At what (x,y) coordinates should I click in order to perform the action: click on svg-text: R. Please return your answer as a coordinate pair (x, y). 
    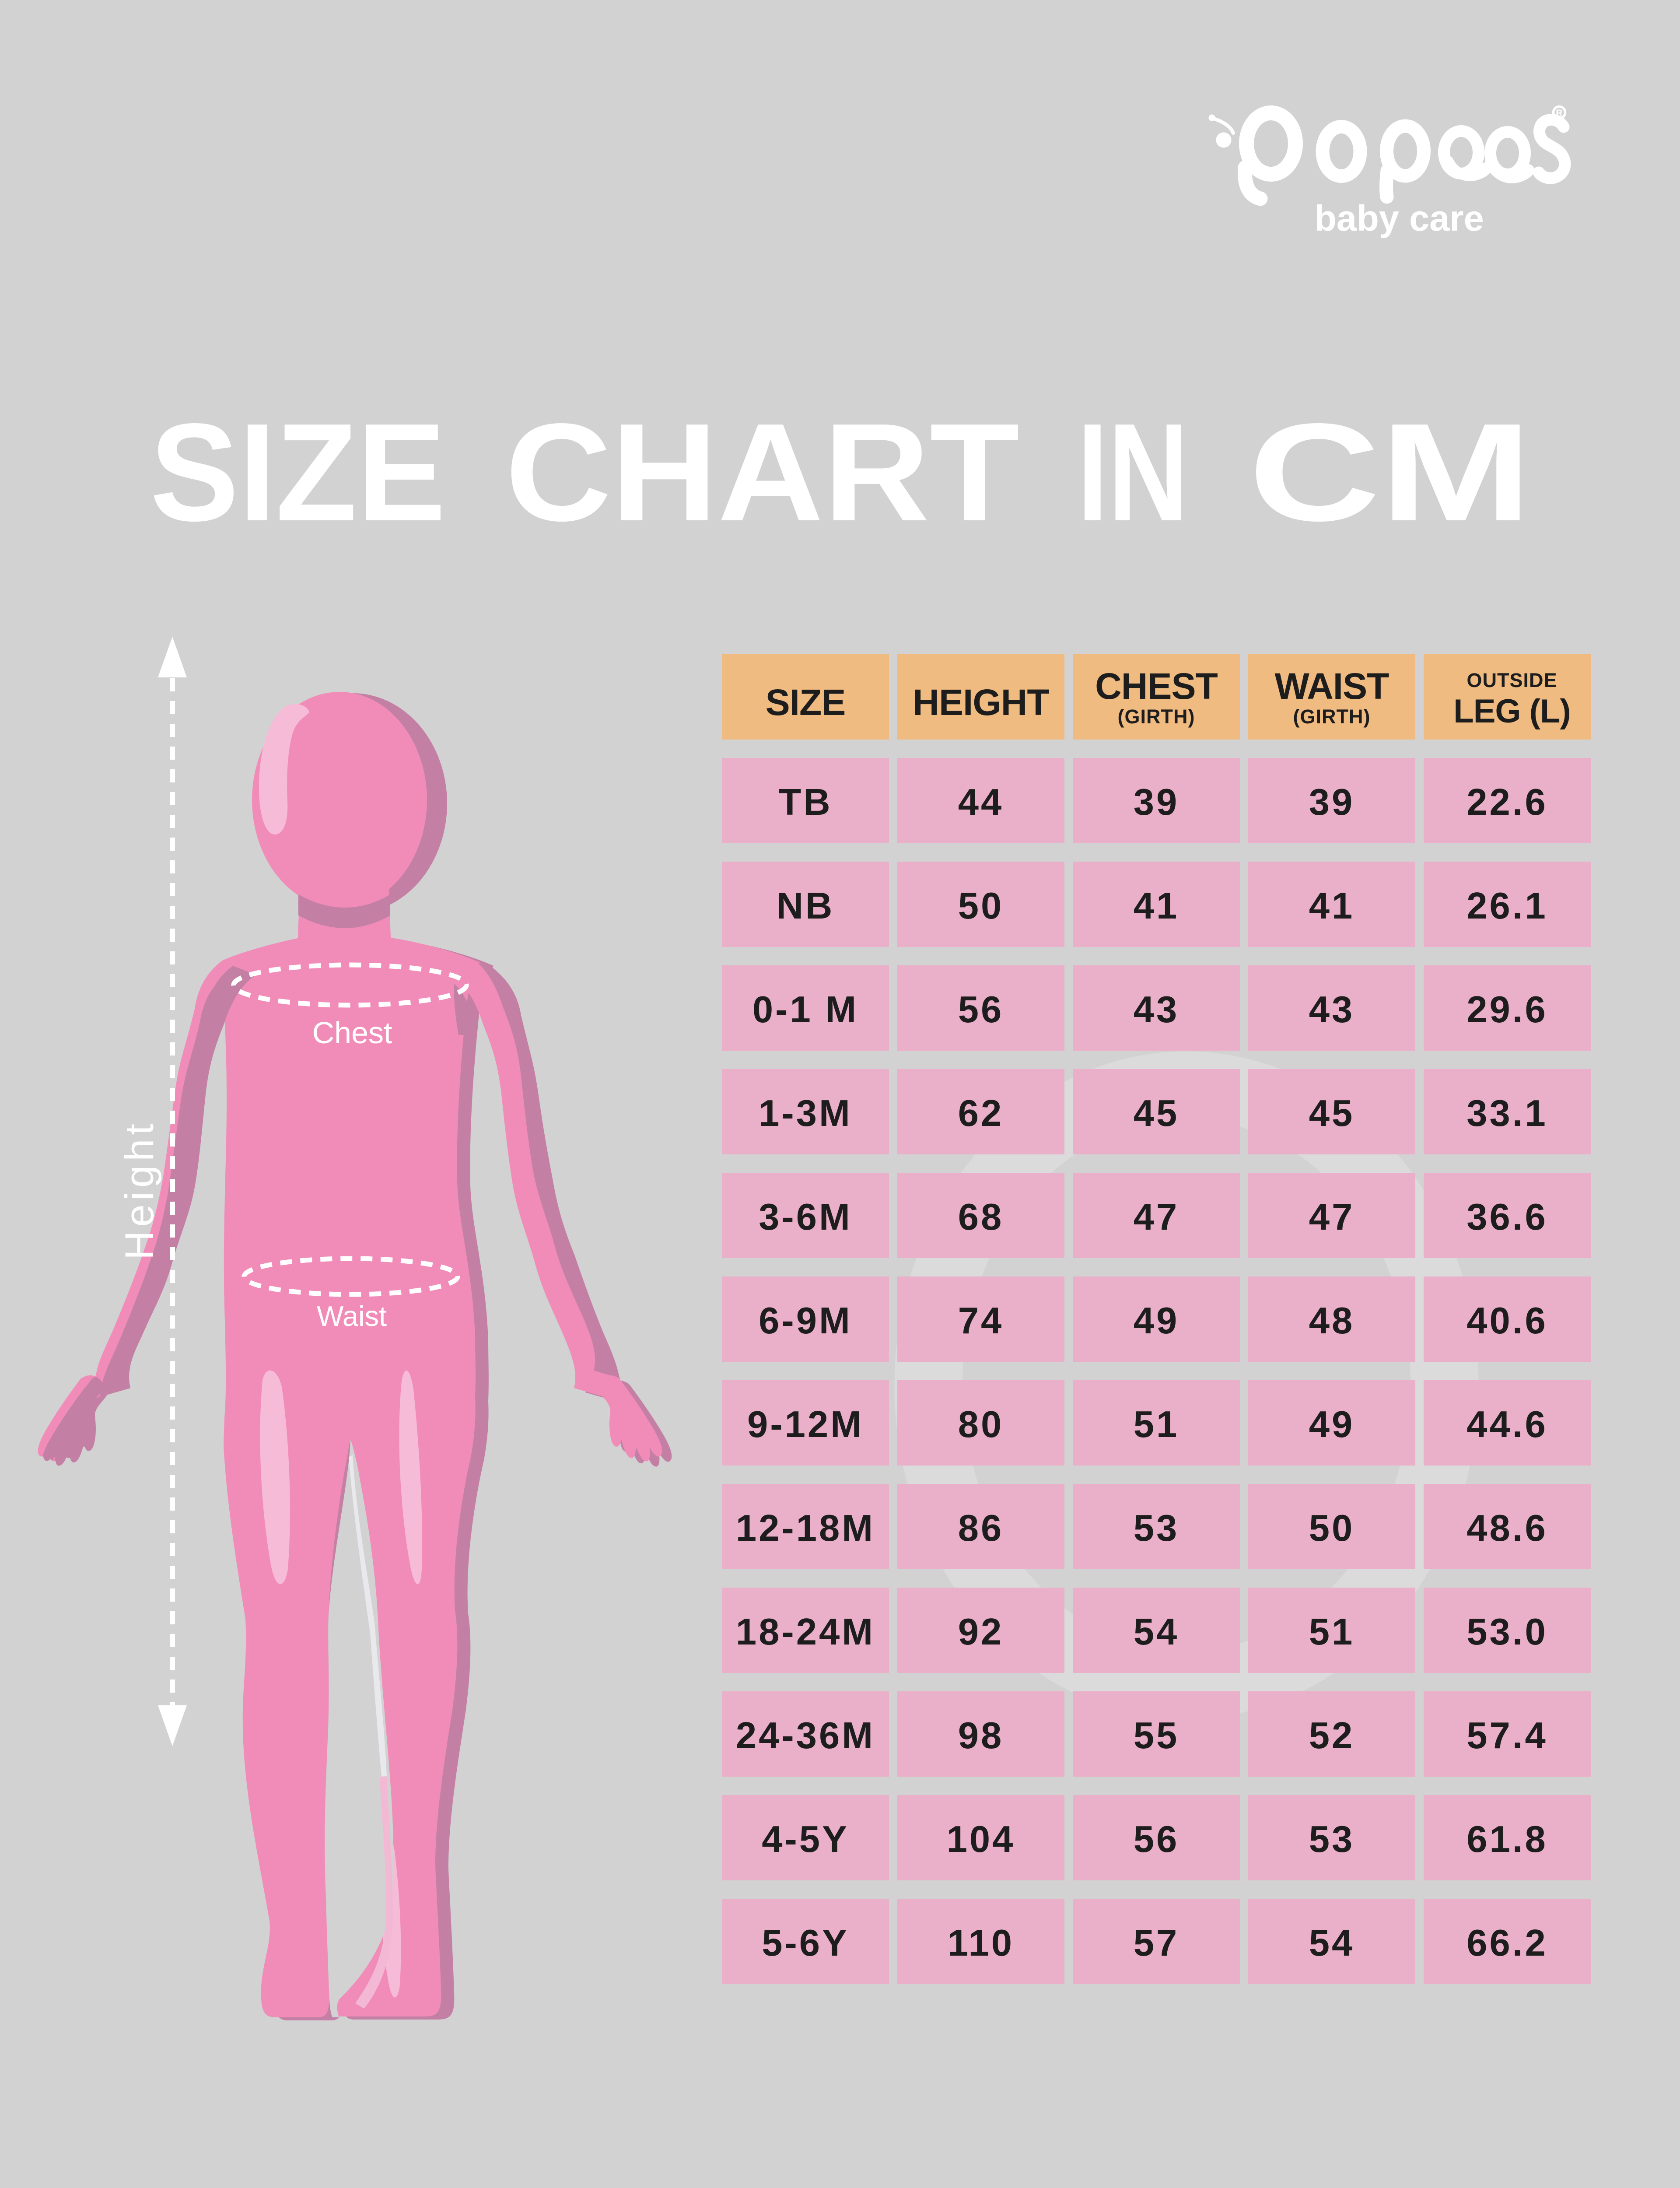
    Looking at the image, I should click on (1559, 113).